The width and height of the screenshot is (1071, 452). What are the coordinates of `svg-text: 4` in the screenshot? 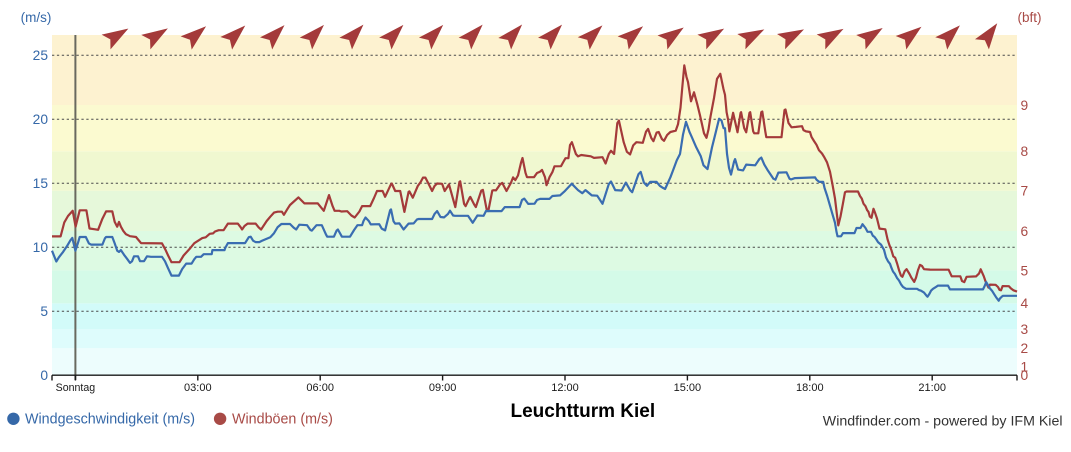 It's located at (1025, 303).